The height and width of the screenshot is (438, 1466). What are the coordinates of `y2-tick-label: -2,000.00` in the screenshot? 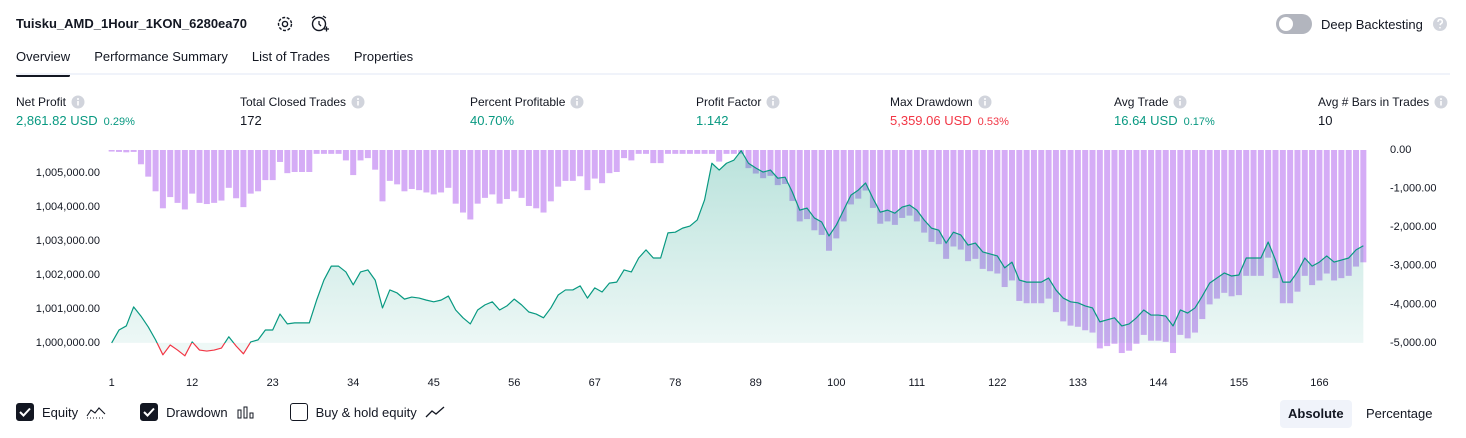 It's located at (1413, 227).